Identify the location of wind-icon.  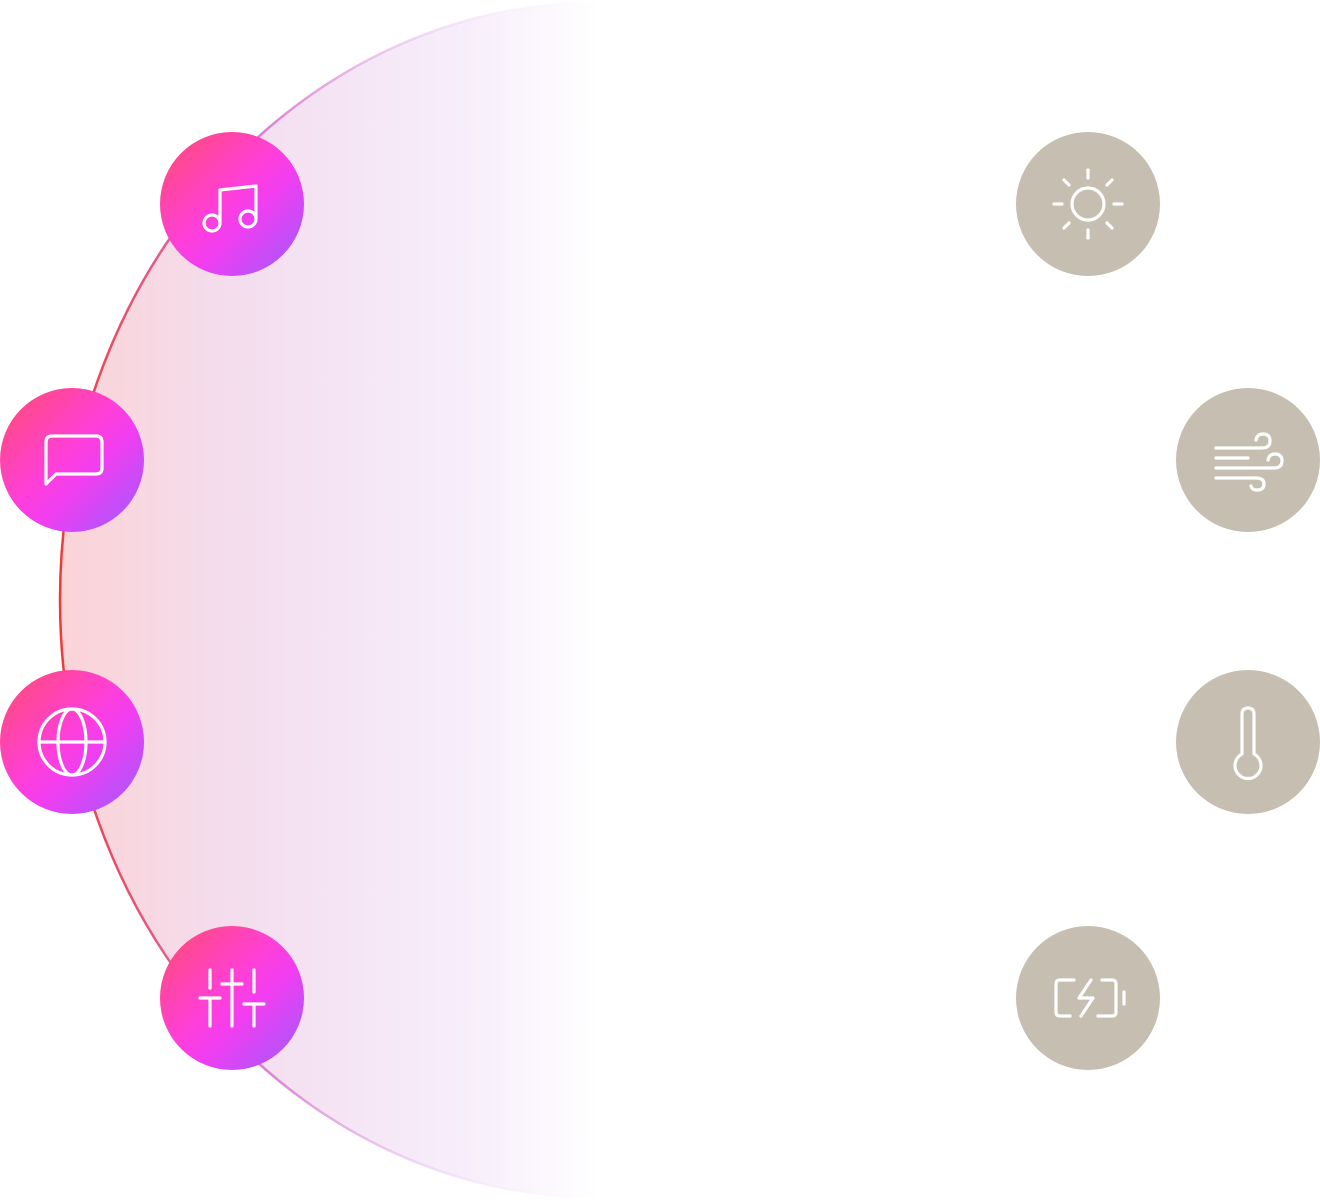
(1249, 462).